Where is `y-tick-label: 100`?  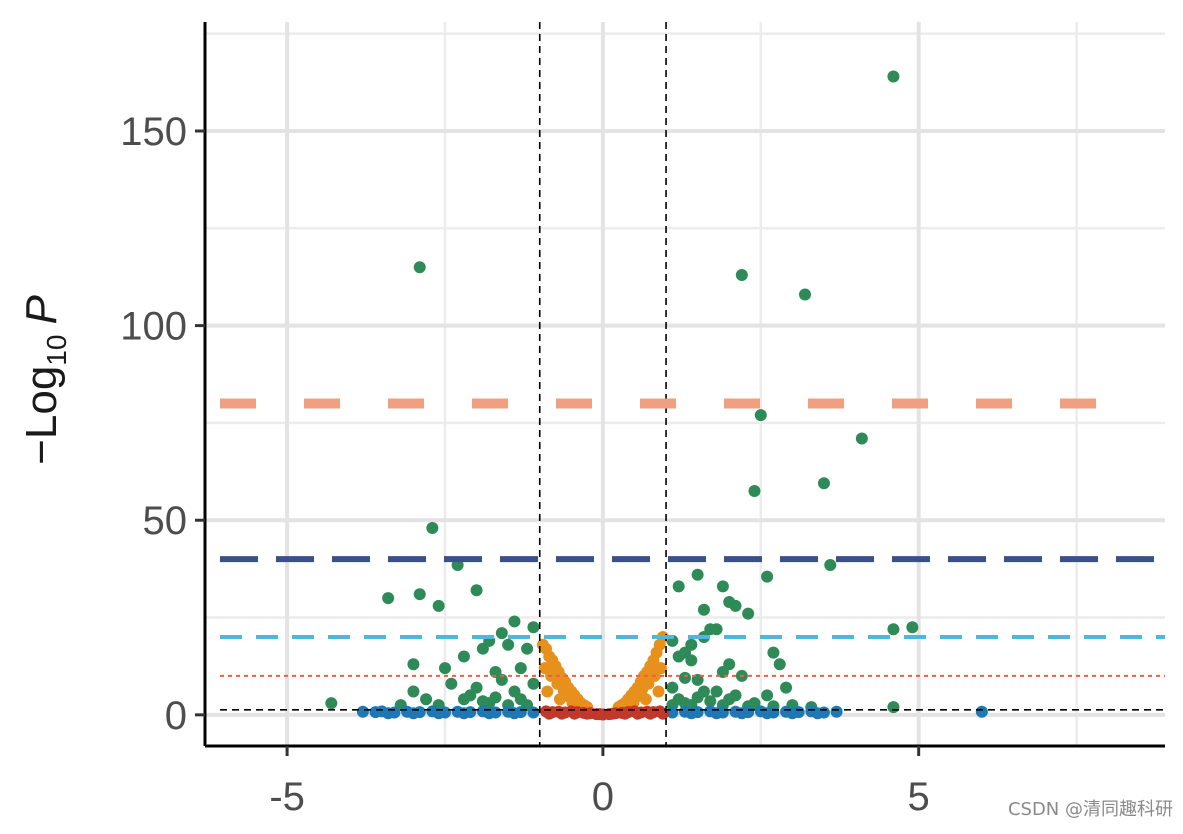
y-tick-label: 100 is located at coordinates (153, 327).